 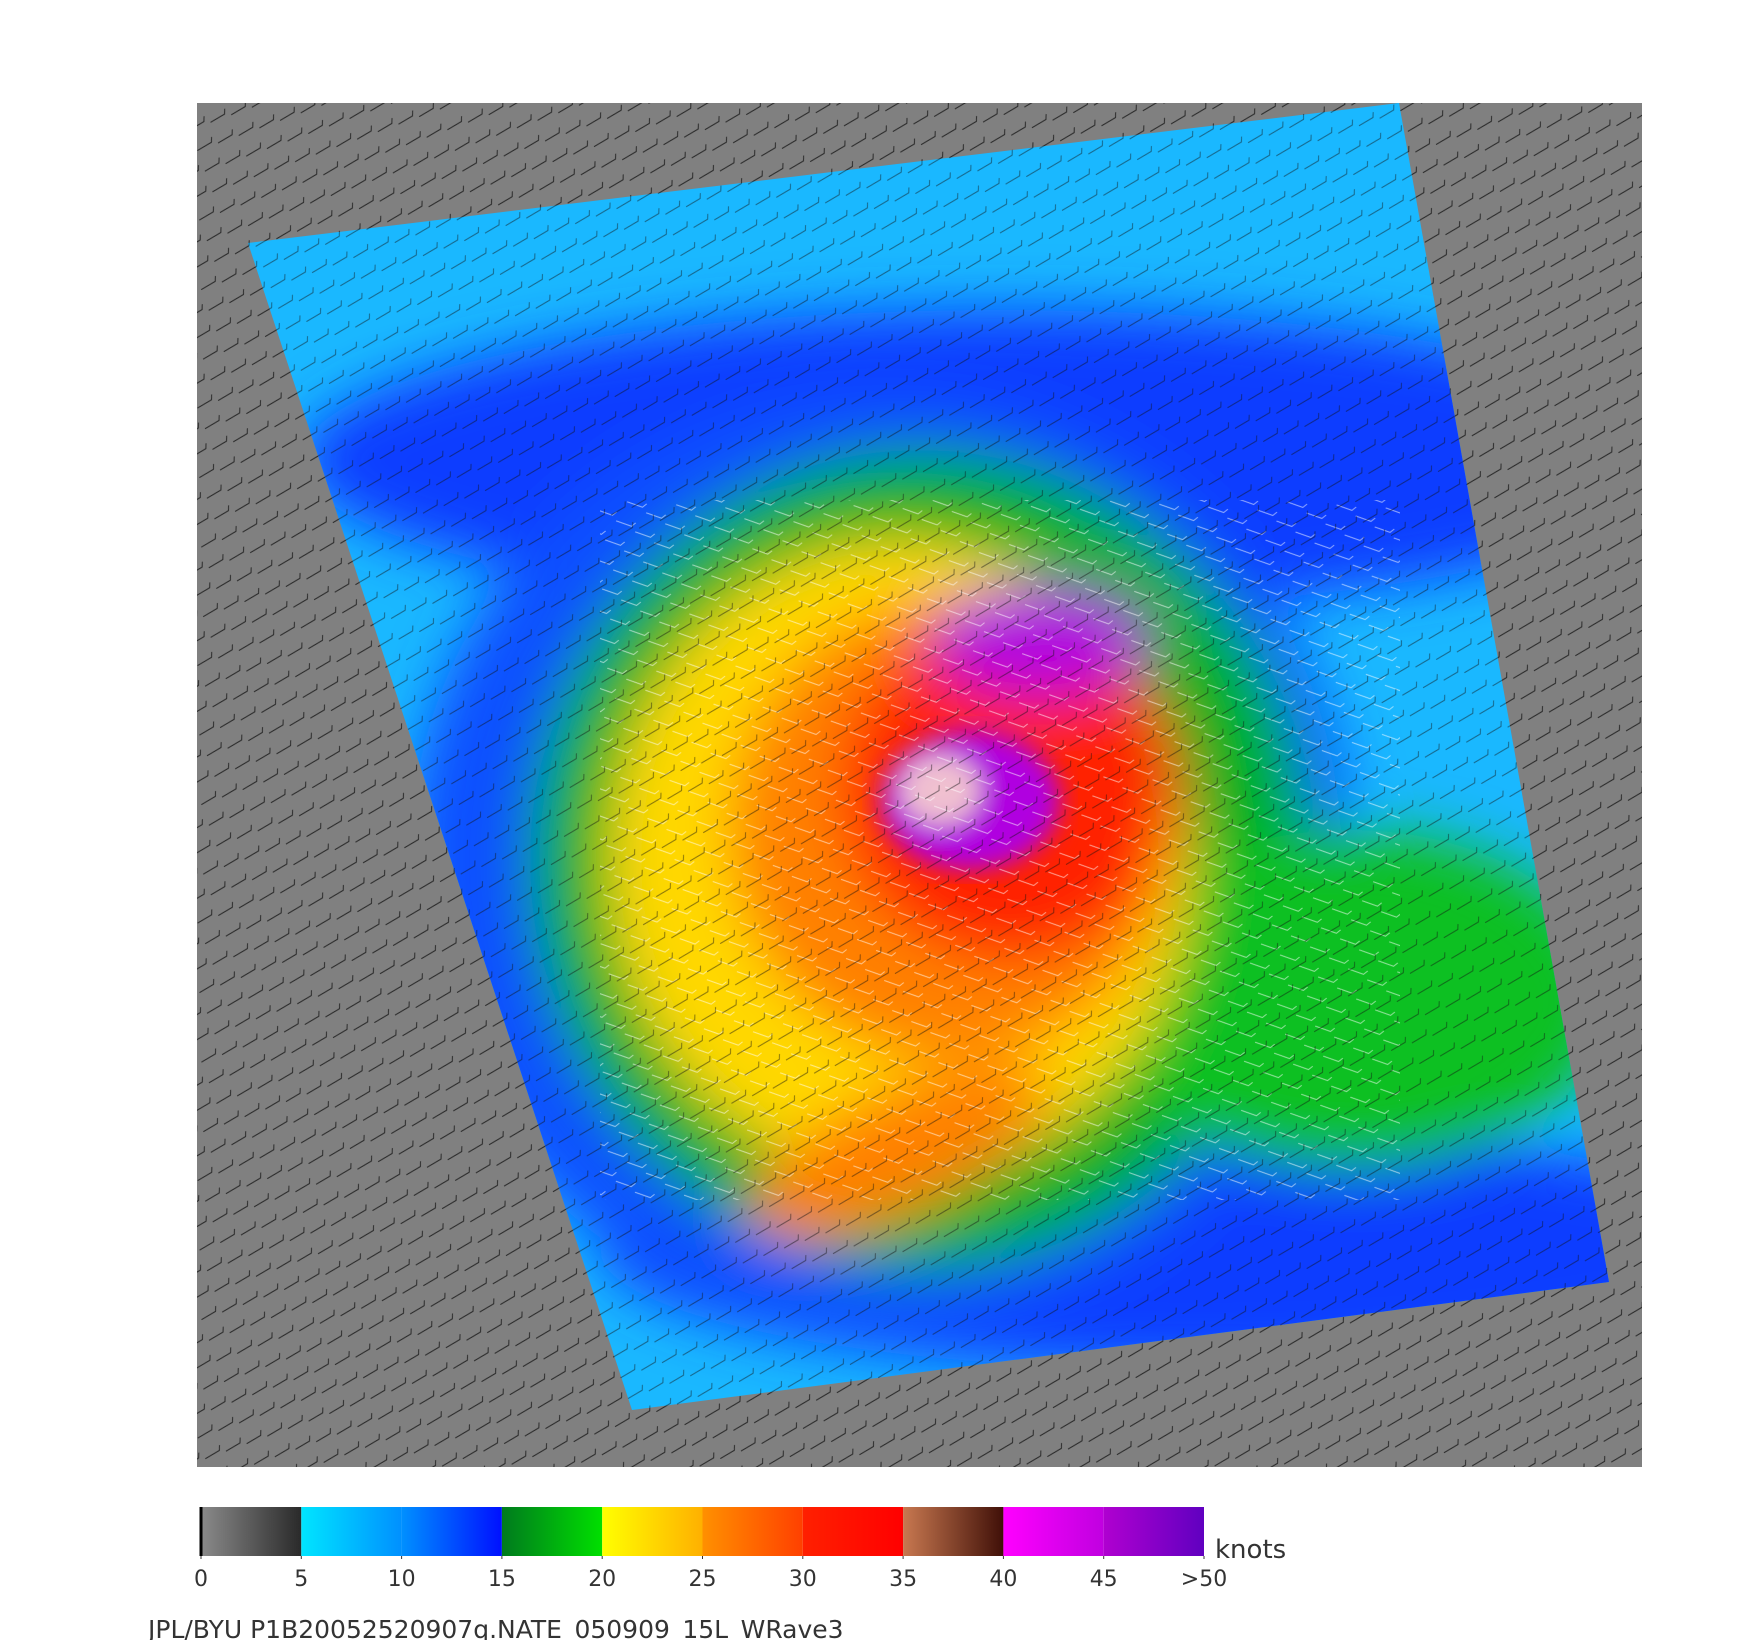 What do you see at coordinates (1003, 1579) in the screenshot?
I see `colorbar-tick-label: 40` at bounding box center [1003, 1579].